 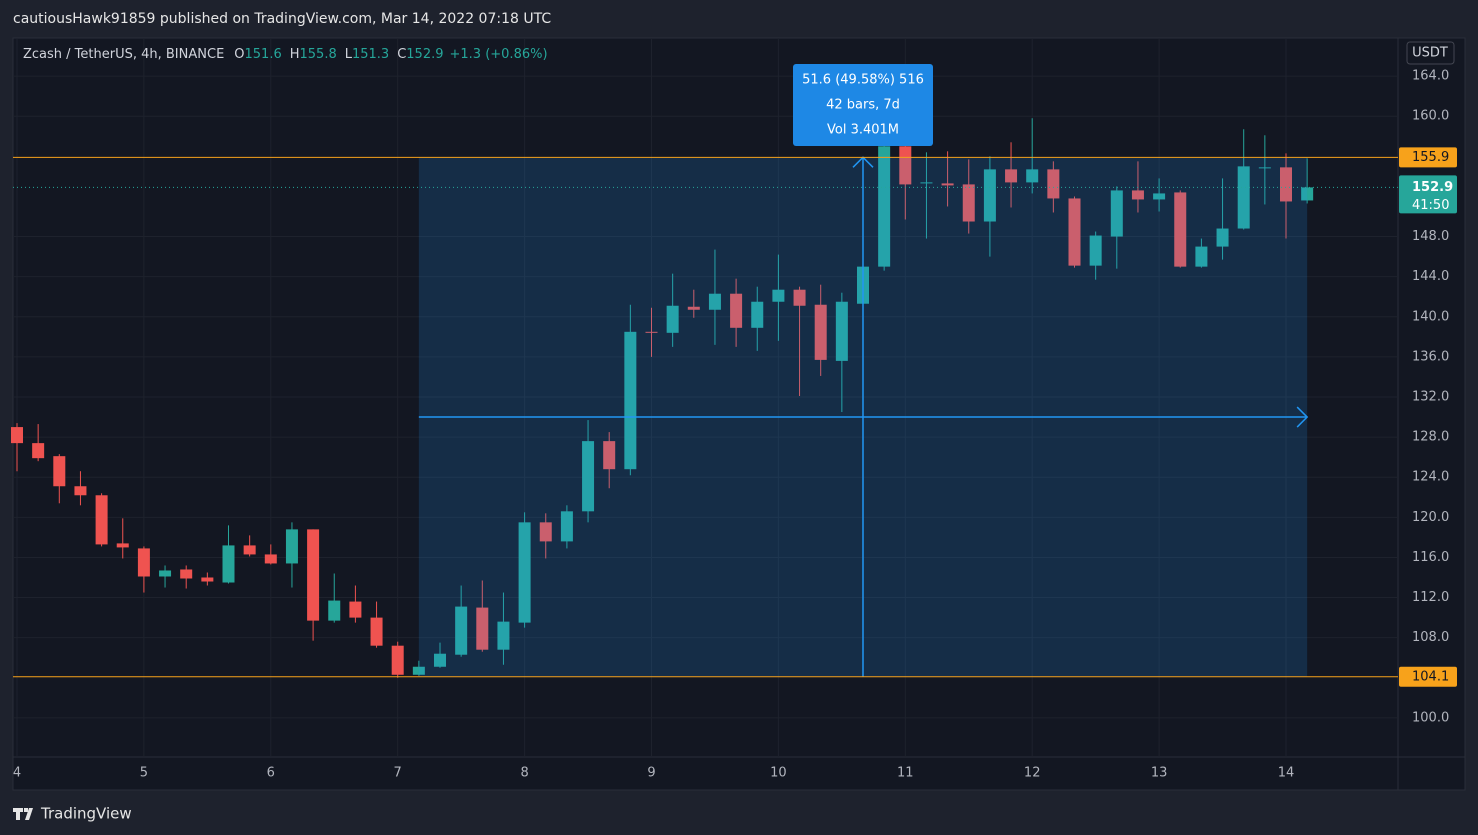 What do you see at coordinates (401, 54) in the screenshot?
I see `ohlc-label: C` at bounding box center [401, 54].